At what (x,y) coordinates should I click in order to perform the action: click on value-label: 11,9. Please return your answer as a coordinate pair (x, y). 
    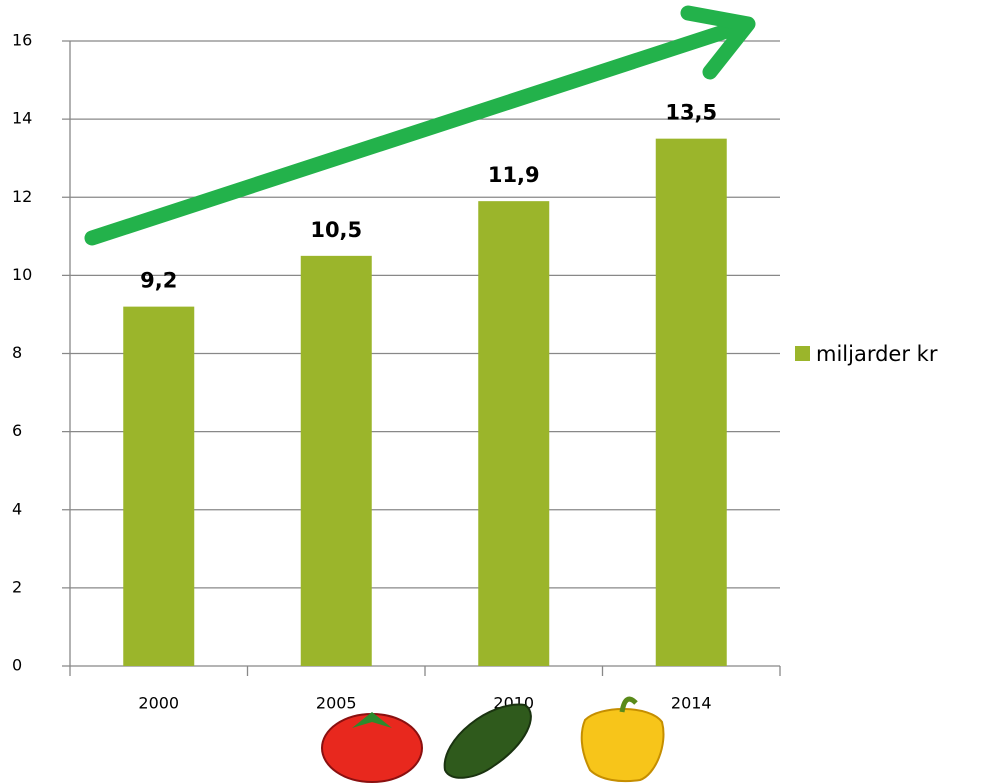
    Looking at the image, I should click on (514, 175).